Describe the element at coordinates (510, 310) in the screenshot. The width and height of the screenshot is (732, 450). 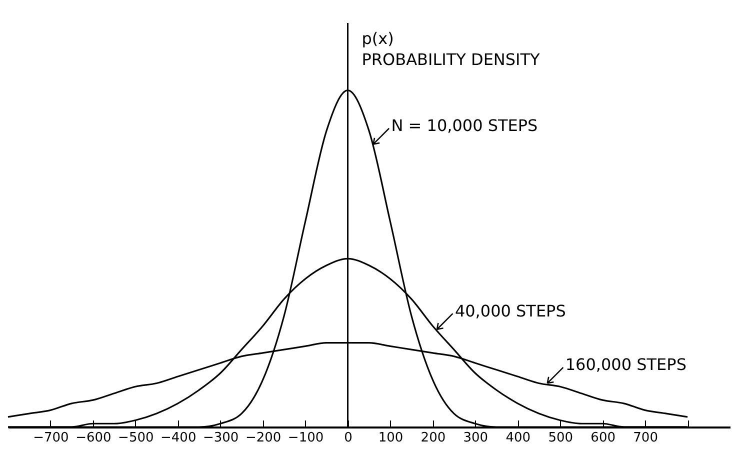
I see `annotation: 40,000 STEPS` at that location.